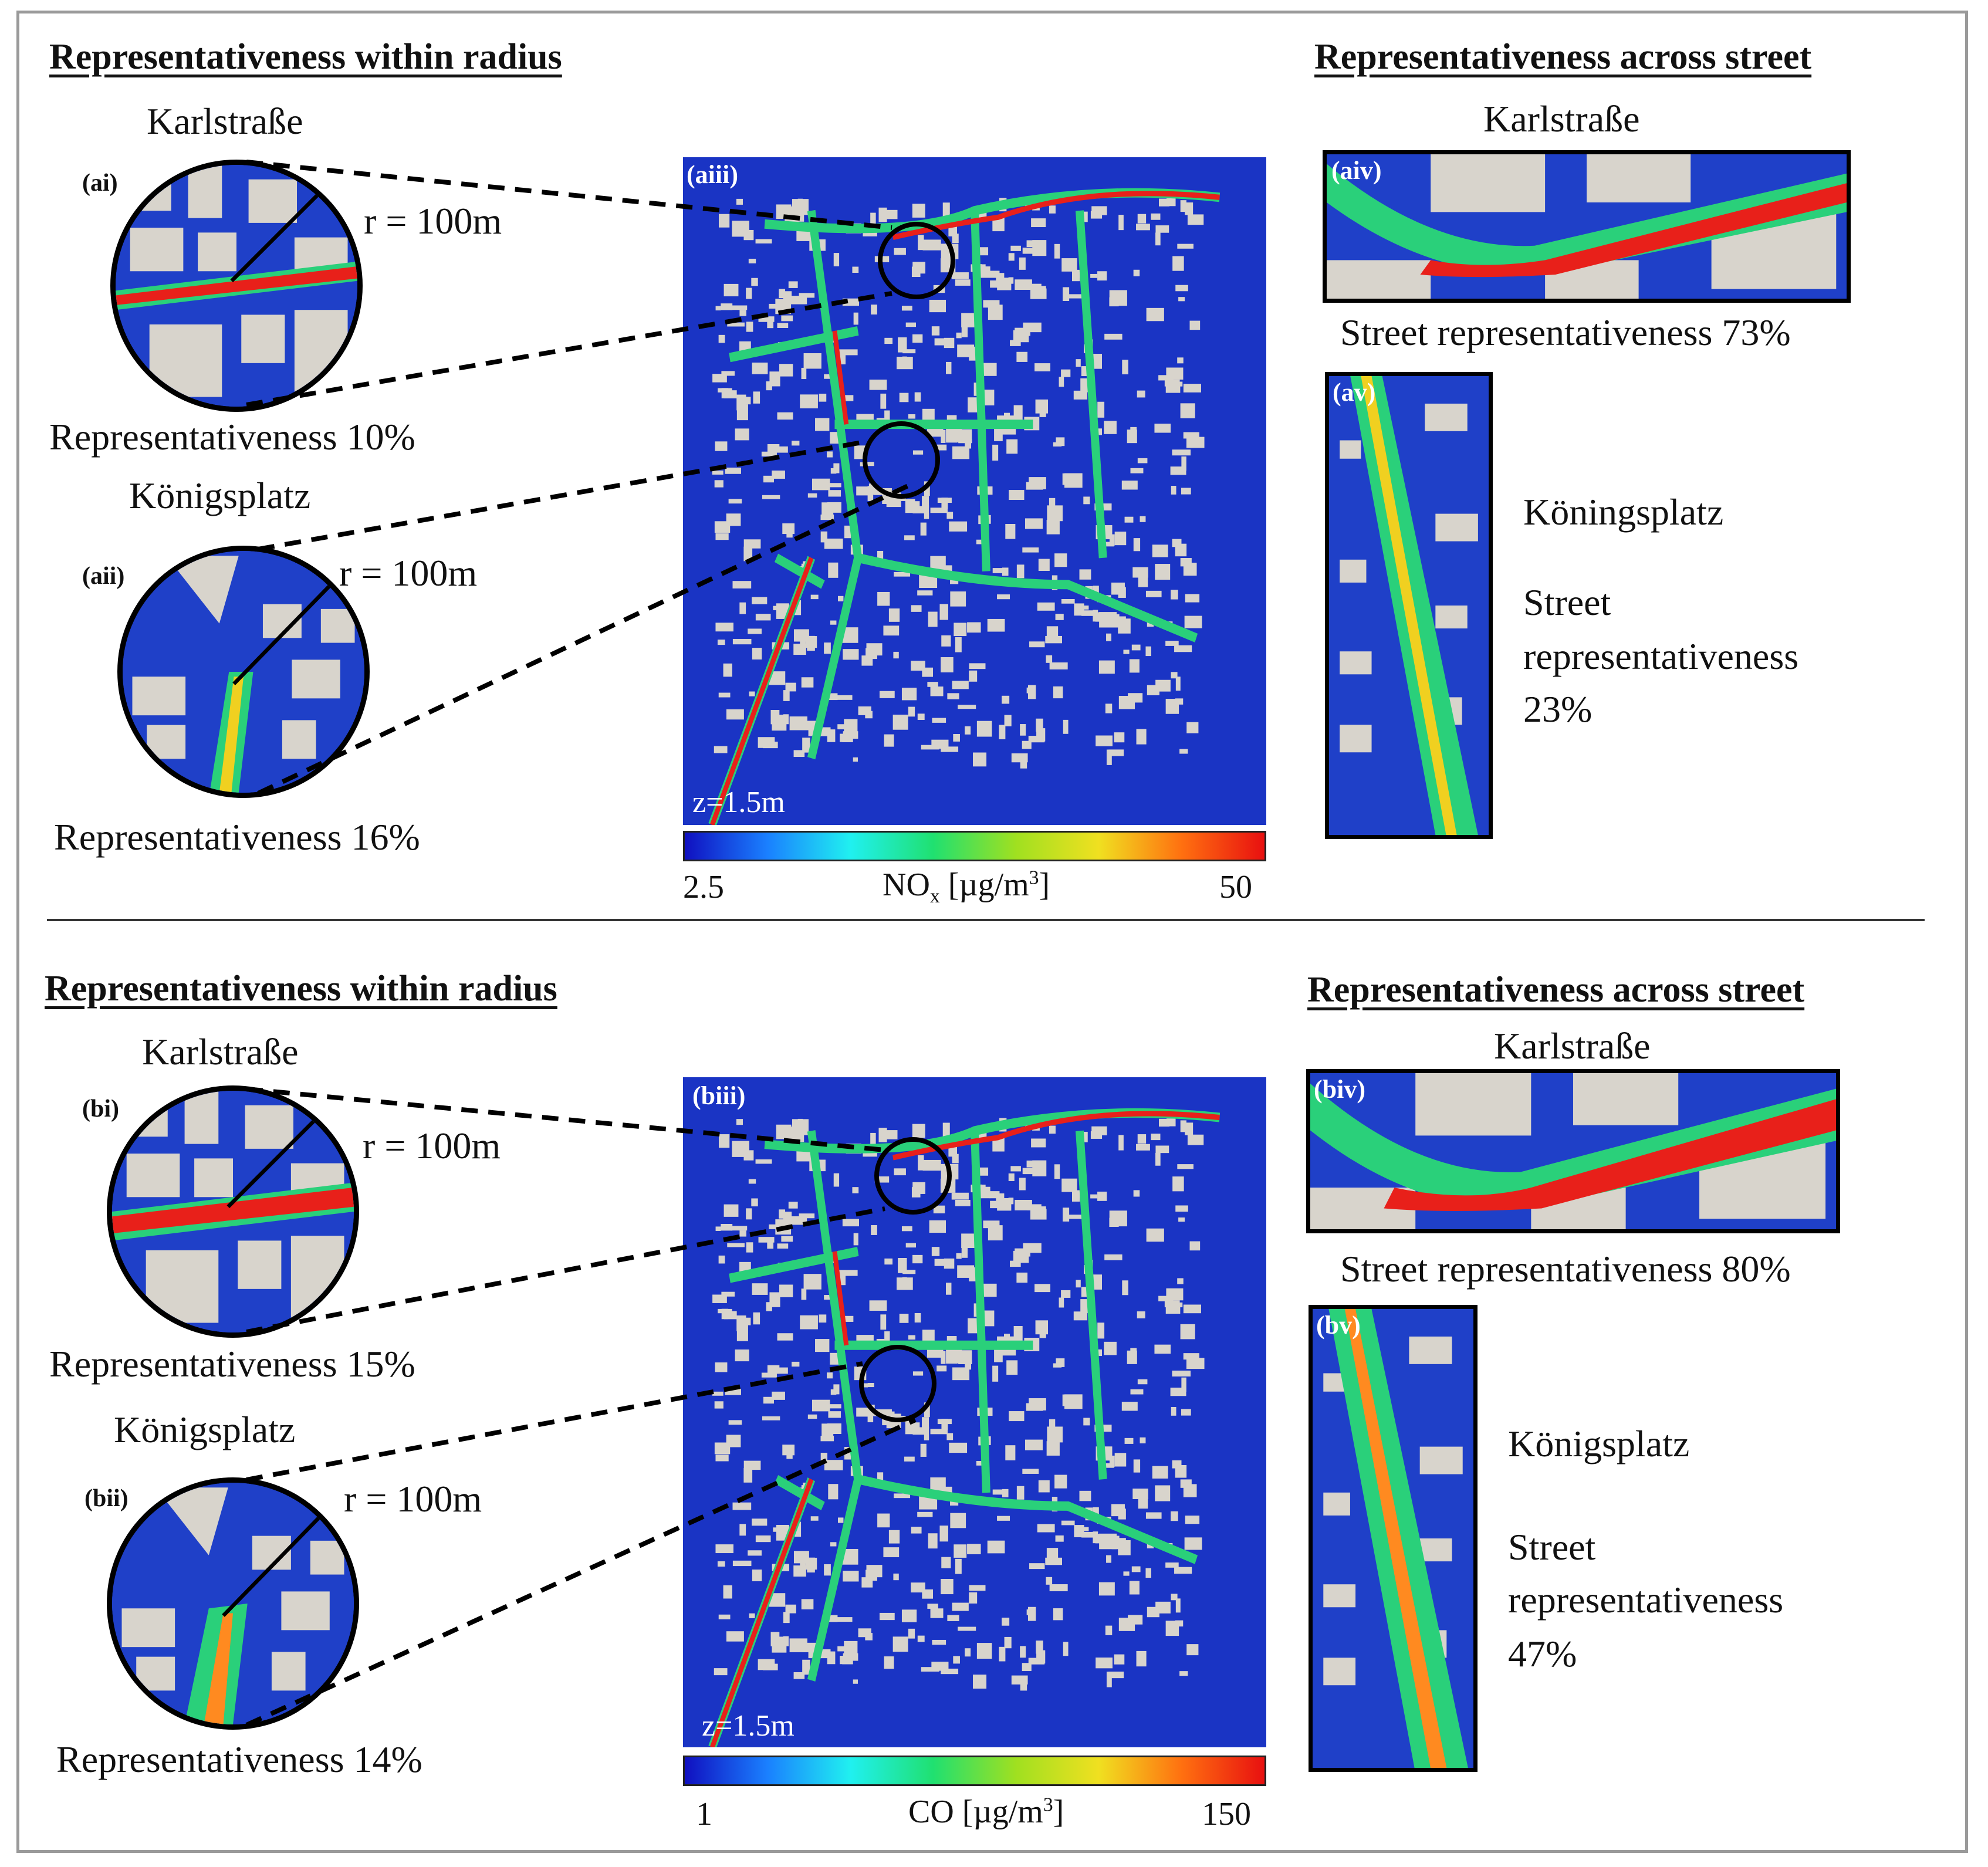  I want to click on co-colorbar-min: 1, so click(704, 1814).